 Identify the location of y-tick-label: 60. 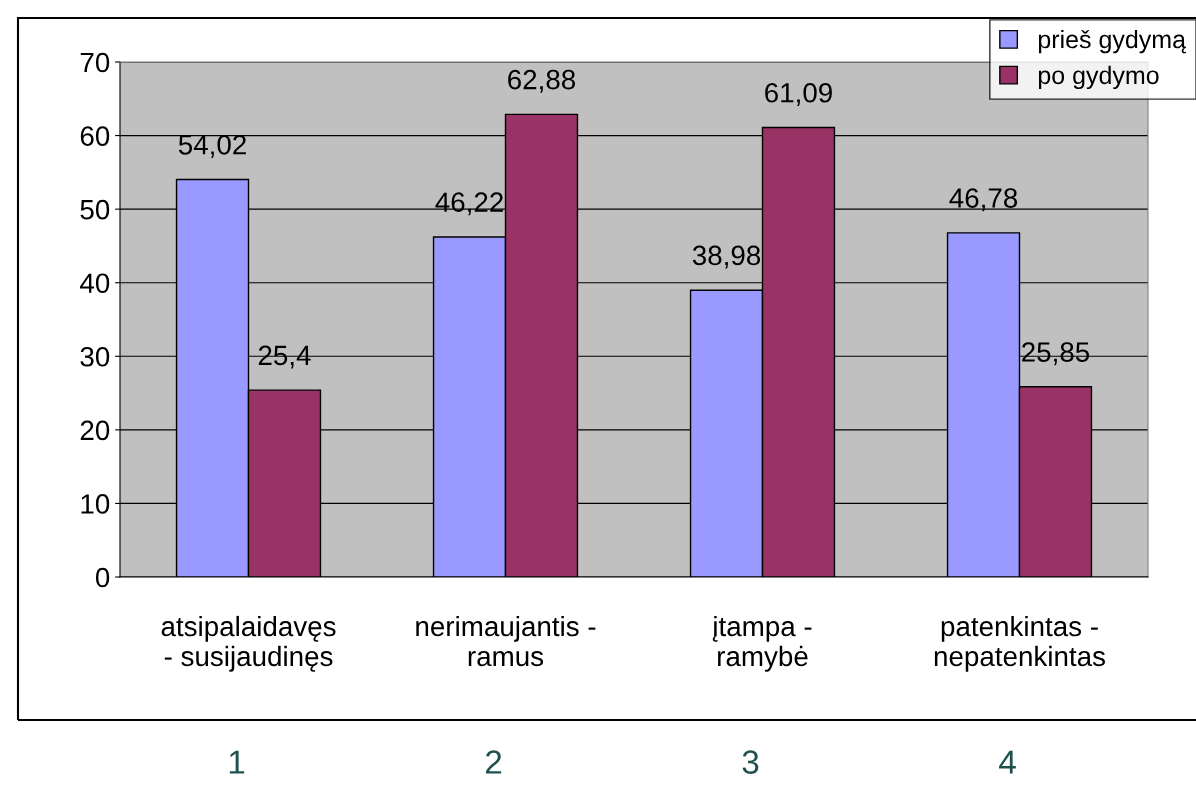
(95, 136).